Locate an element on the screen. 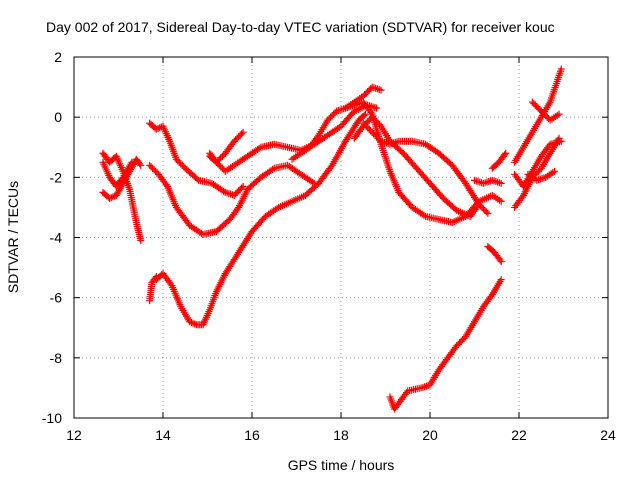  y-tick-label: 0 is located at coordinates (58, 117).